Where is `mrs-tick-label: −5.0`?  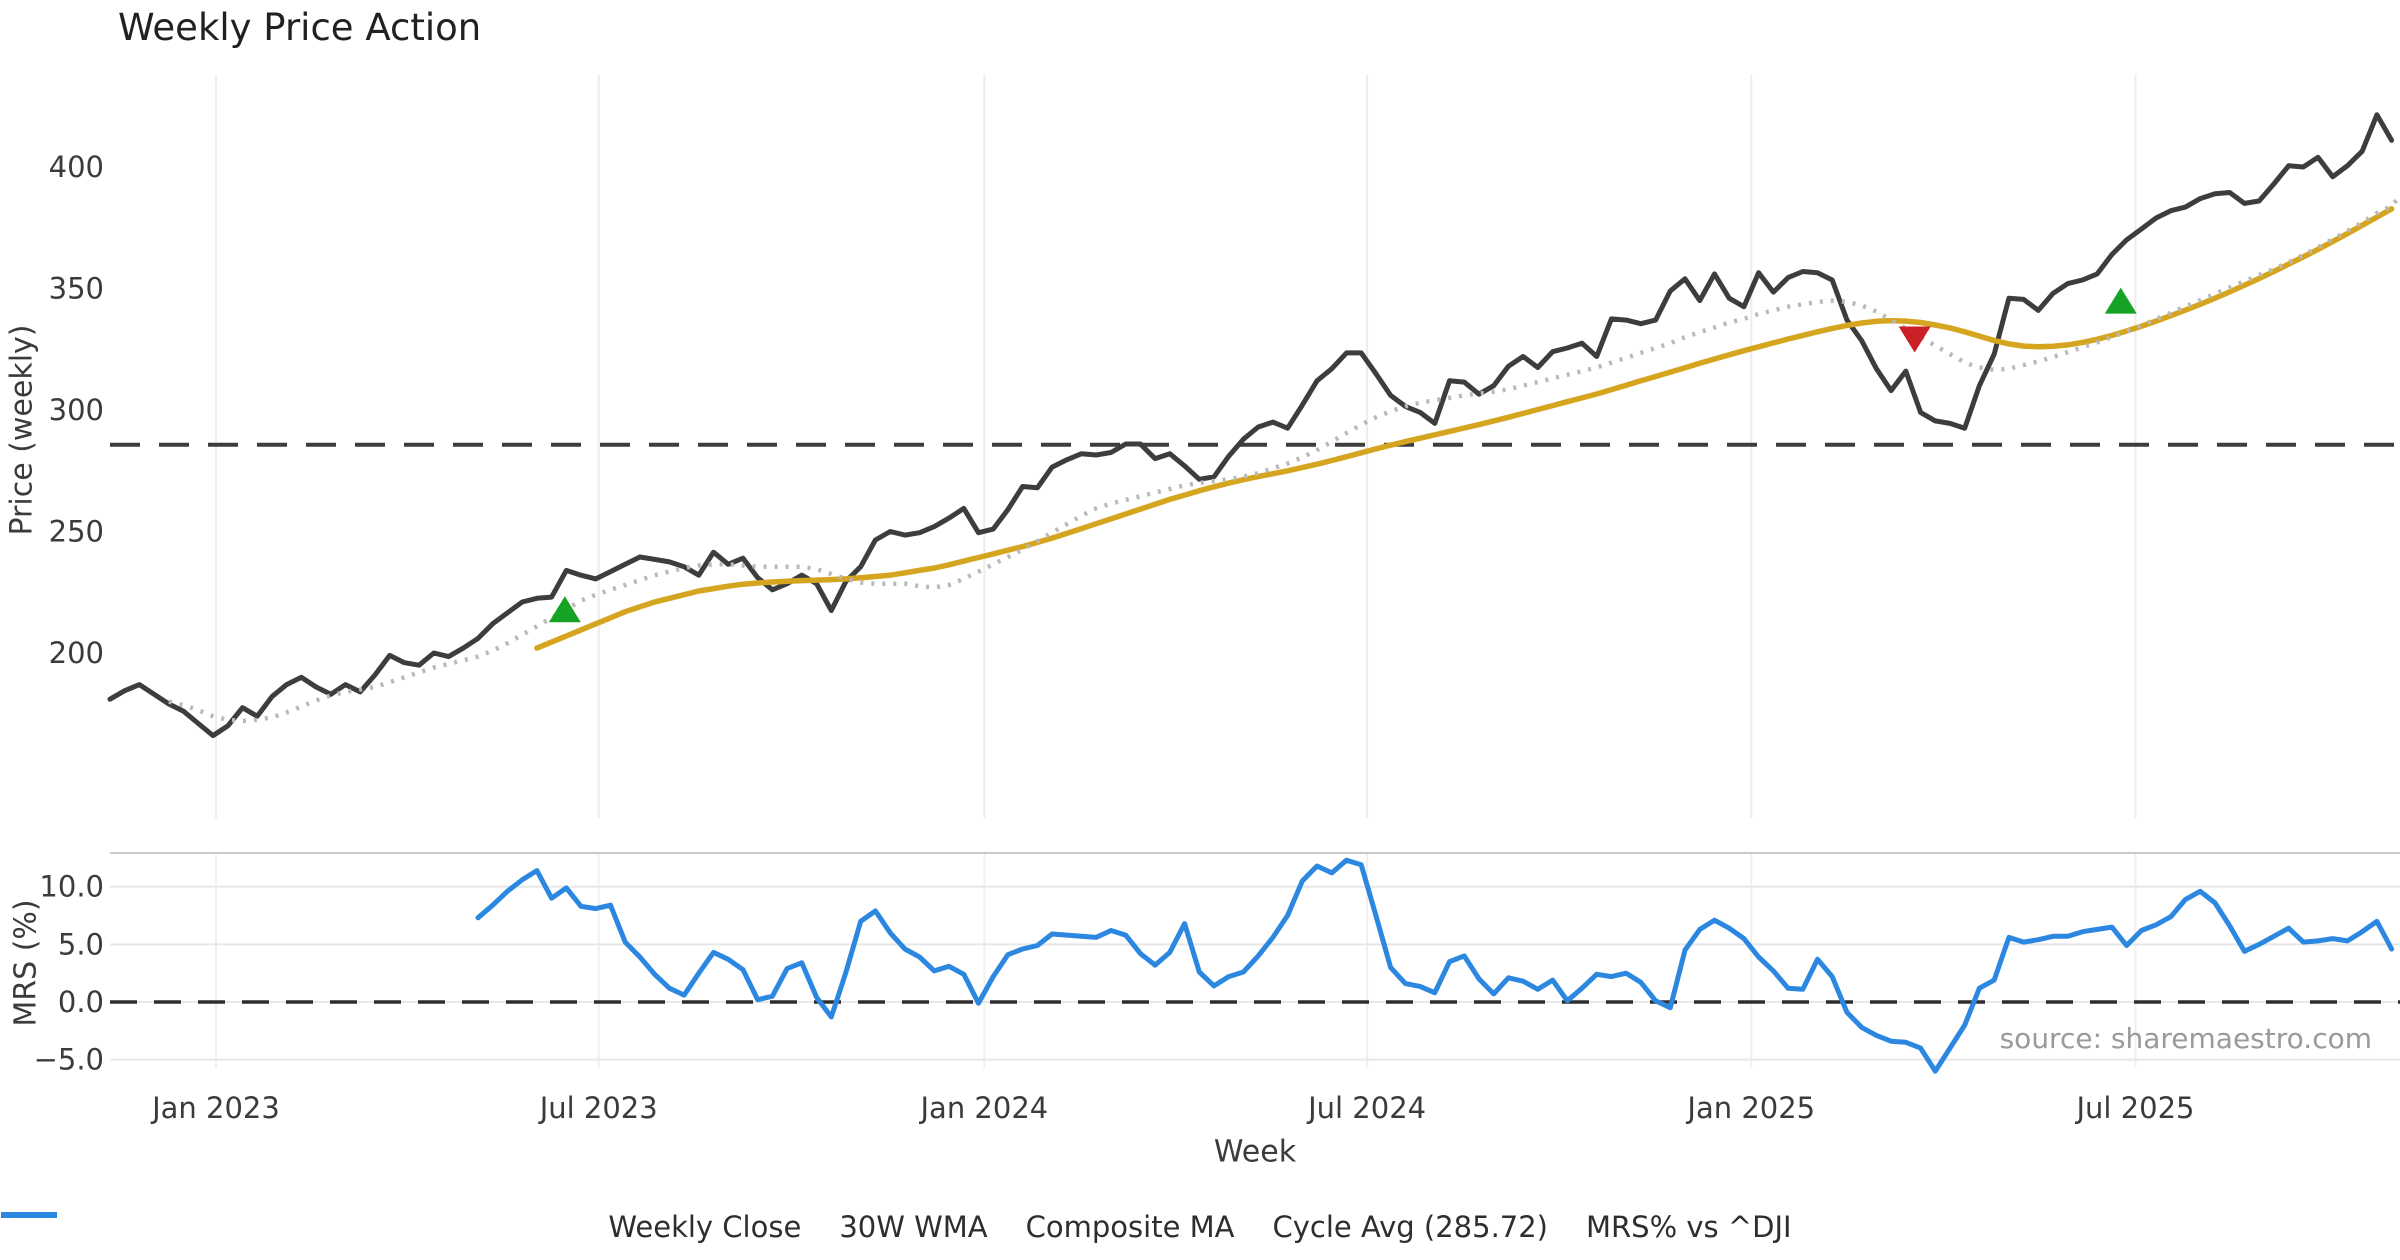
mrs-tick-label: −5.0 is located at coordinates (69, 1060).